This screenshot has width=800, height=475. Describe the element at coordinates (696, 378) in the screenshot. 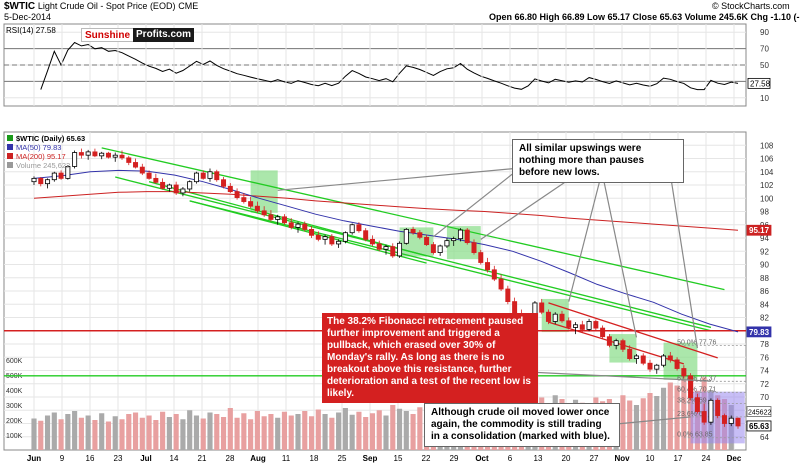

I see `fib-label-1: 61.8% 72.37` at that location.